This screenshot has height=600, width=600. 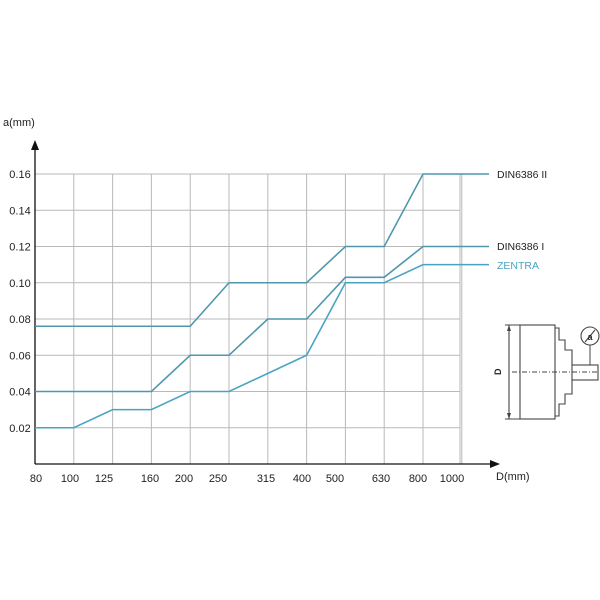 I want to click on series-label-zentra: ZENTRA, so click(x=518, y=266).